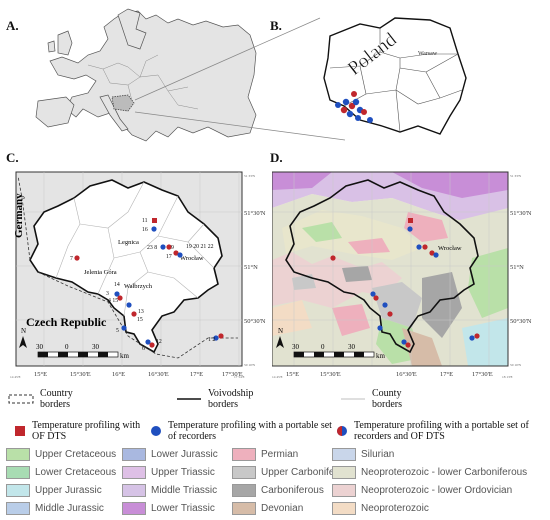  What do you see at coordinates (482, 374) in the screenshot?
I see `lon-label-d-5: 17°30'E` at bounding box center [482, 374].